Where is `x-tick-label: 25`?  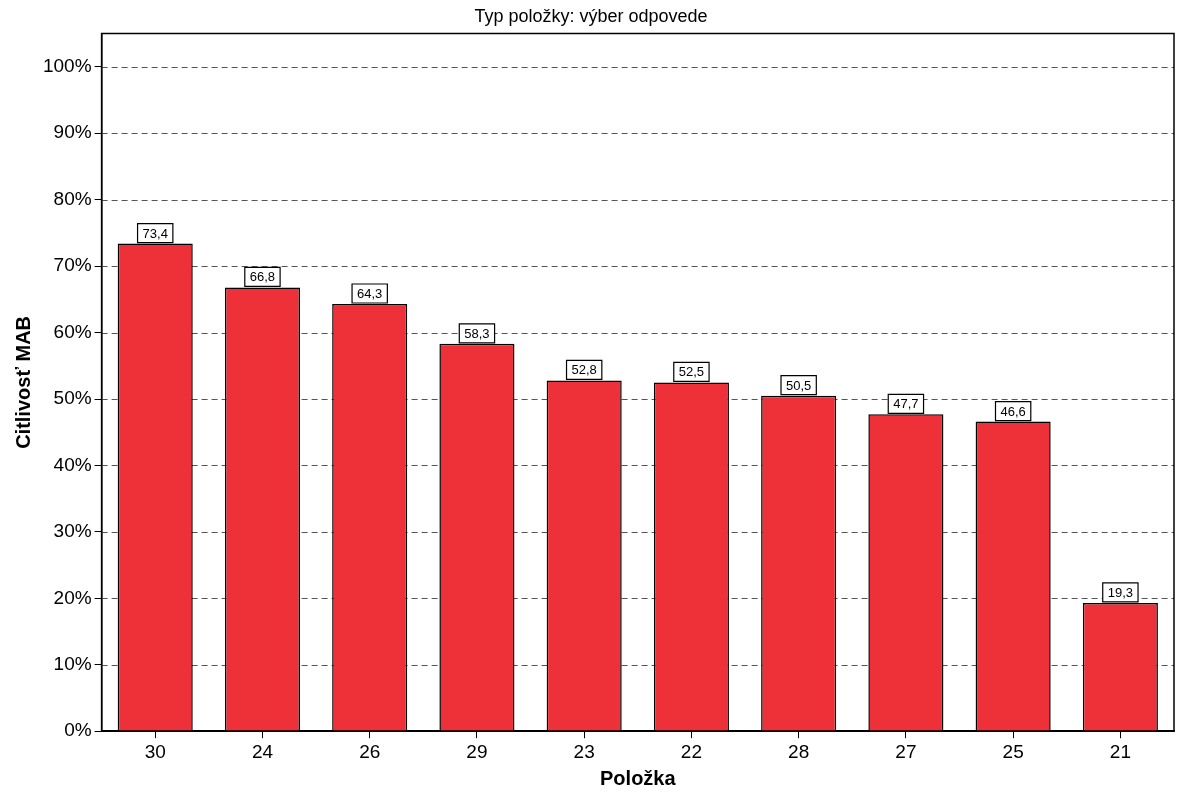
x-tick-label: 25 is located at coordinates (1013, 751).